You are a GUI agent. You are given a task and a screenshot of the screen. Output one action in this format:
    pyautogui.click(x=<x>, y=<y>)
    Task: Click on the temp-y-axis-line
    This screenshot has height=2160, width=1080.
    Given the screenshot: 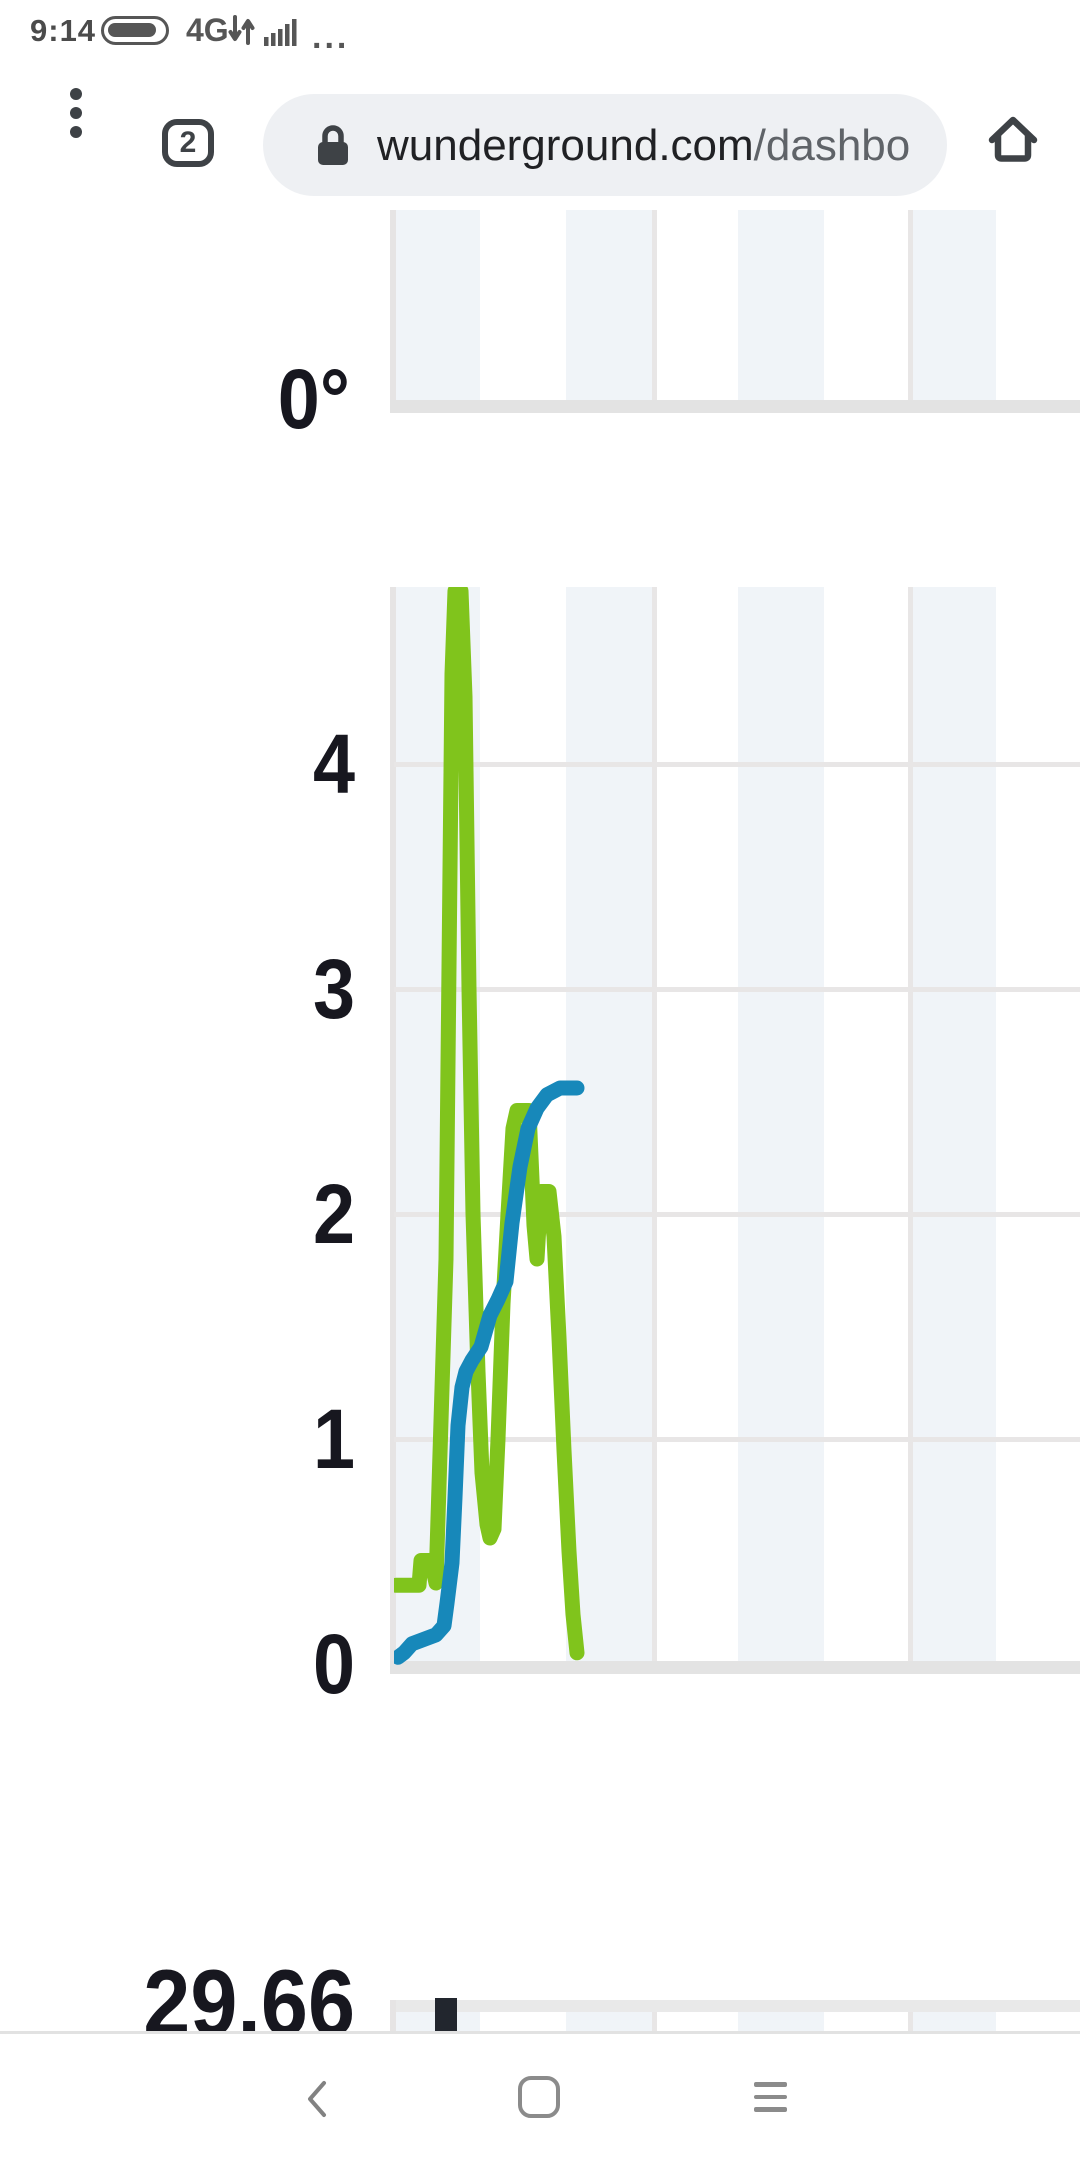 What is the action you would take?
    pyautogui.click(x=393, y=311)
    